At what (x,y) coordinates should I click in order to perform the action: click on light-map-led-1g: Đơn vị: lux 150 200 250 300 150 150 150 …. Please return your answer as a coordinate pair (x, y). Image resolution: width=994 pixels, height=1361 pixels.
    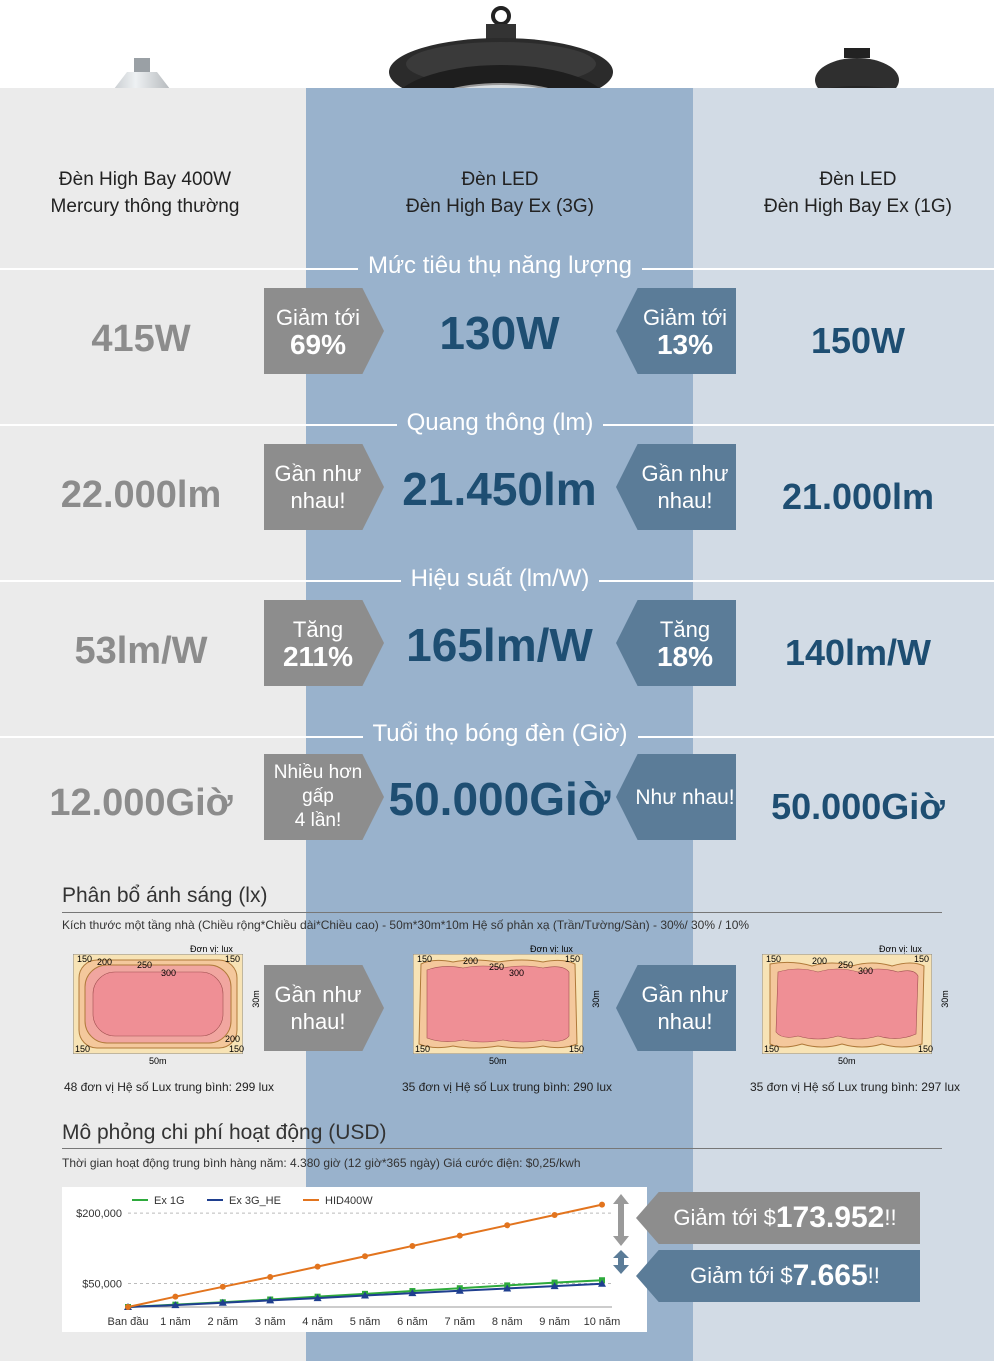
    Looking at the image, I should click on (854, 1011).